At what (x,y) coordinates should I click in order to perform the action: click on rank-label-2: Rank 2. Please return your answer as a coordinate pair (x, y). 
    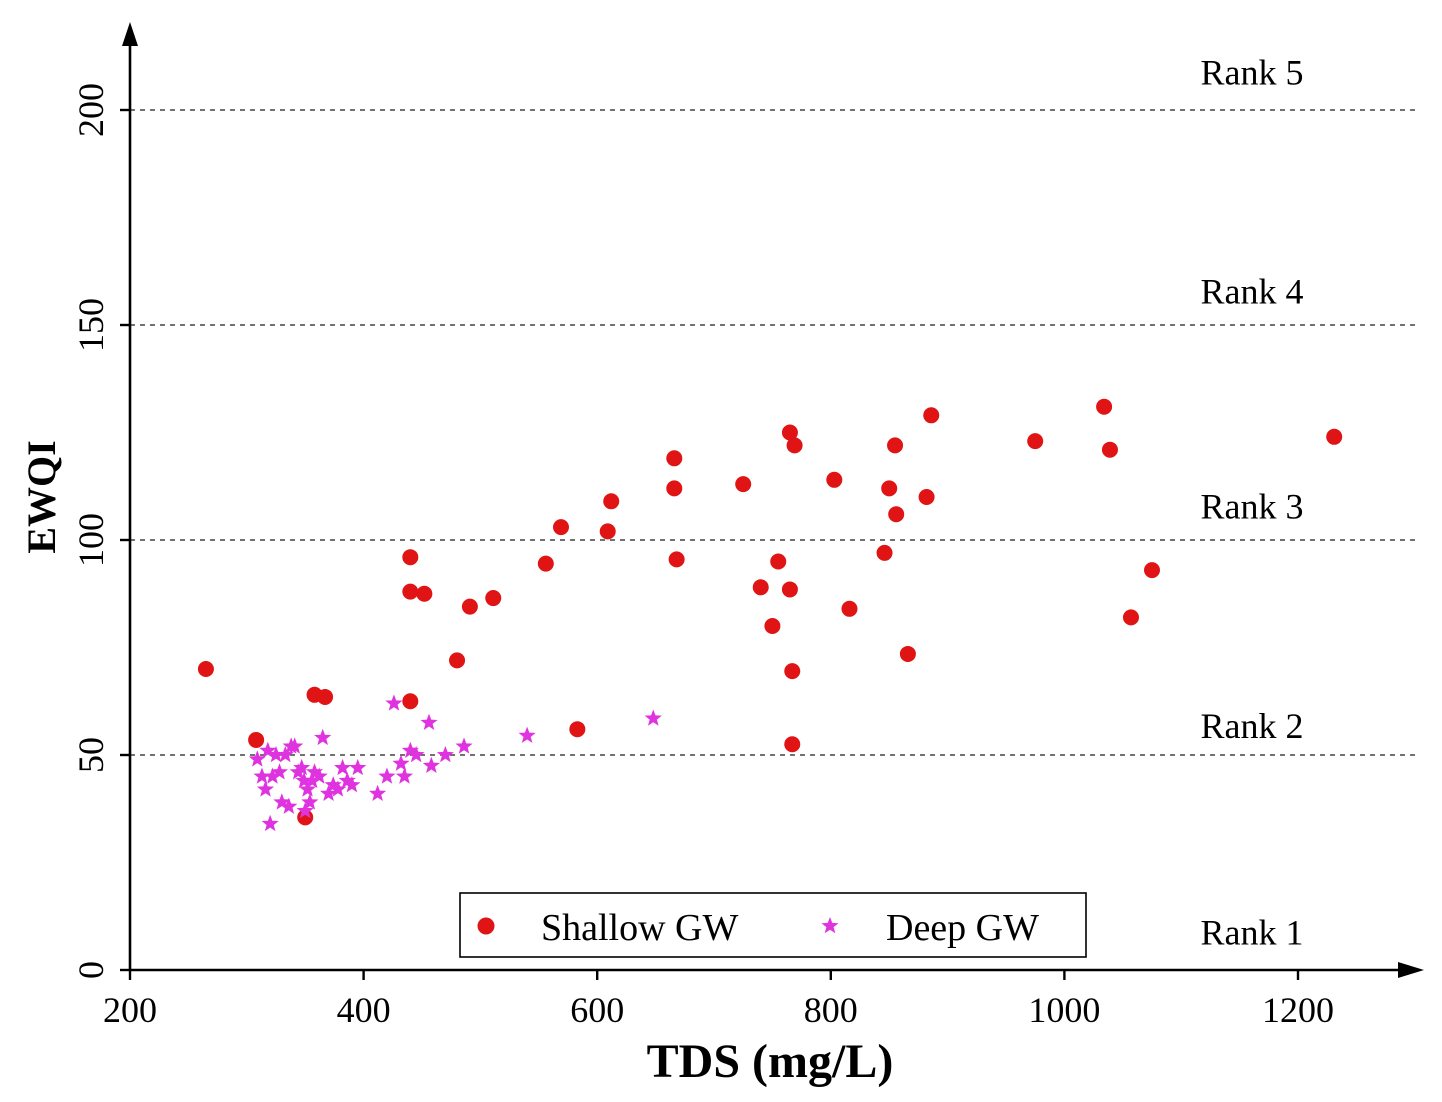
    Looking at the image, I should click on (1252, 726).